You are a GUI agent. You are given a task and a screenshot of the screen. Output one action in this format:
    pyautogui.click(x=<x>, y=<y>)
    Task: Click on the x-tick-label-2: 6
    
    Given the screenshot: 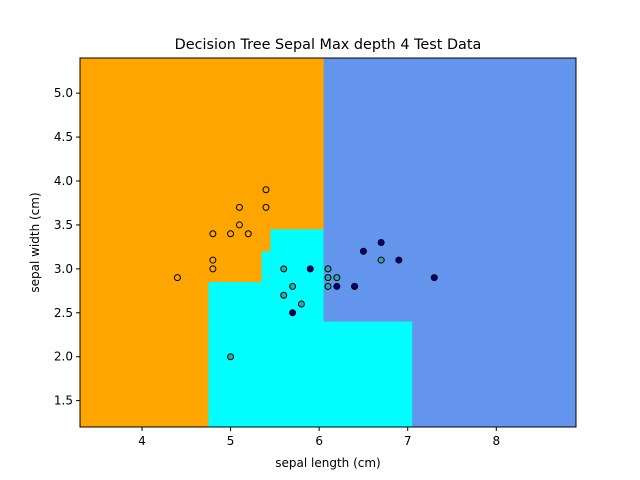 What is the action you would take?
    pyautogui.click(x=319, y=441)
    